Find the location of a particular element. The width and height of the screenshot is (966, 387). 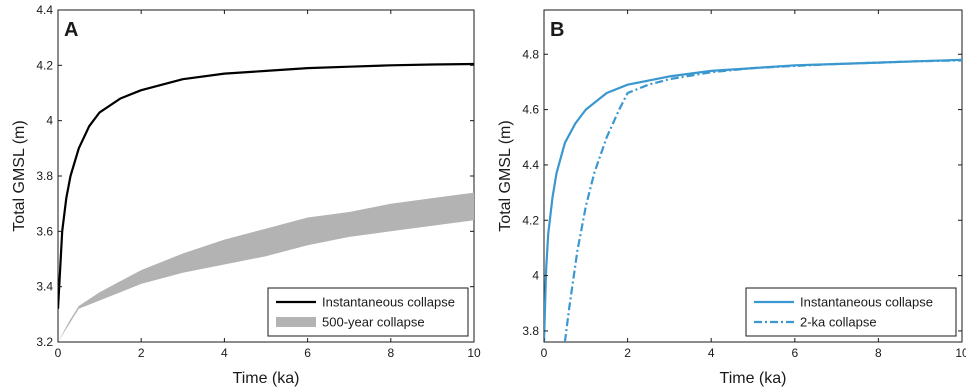

legend-label-b-0: Instantaneous collapse is located at coordinates (866, 302).